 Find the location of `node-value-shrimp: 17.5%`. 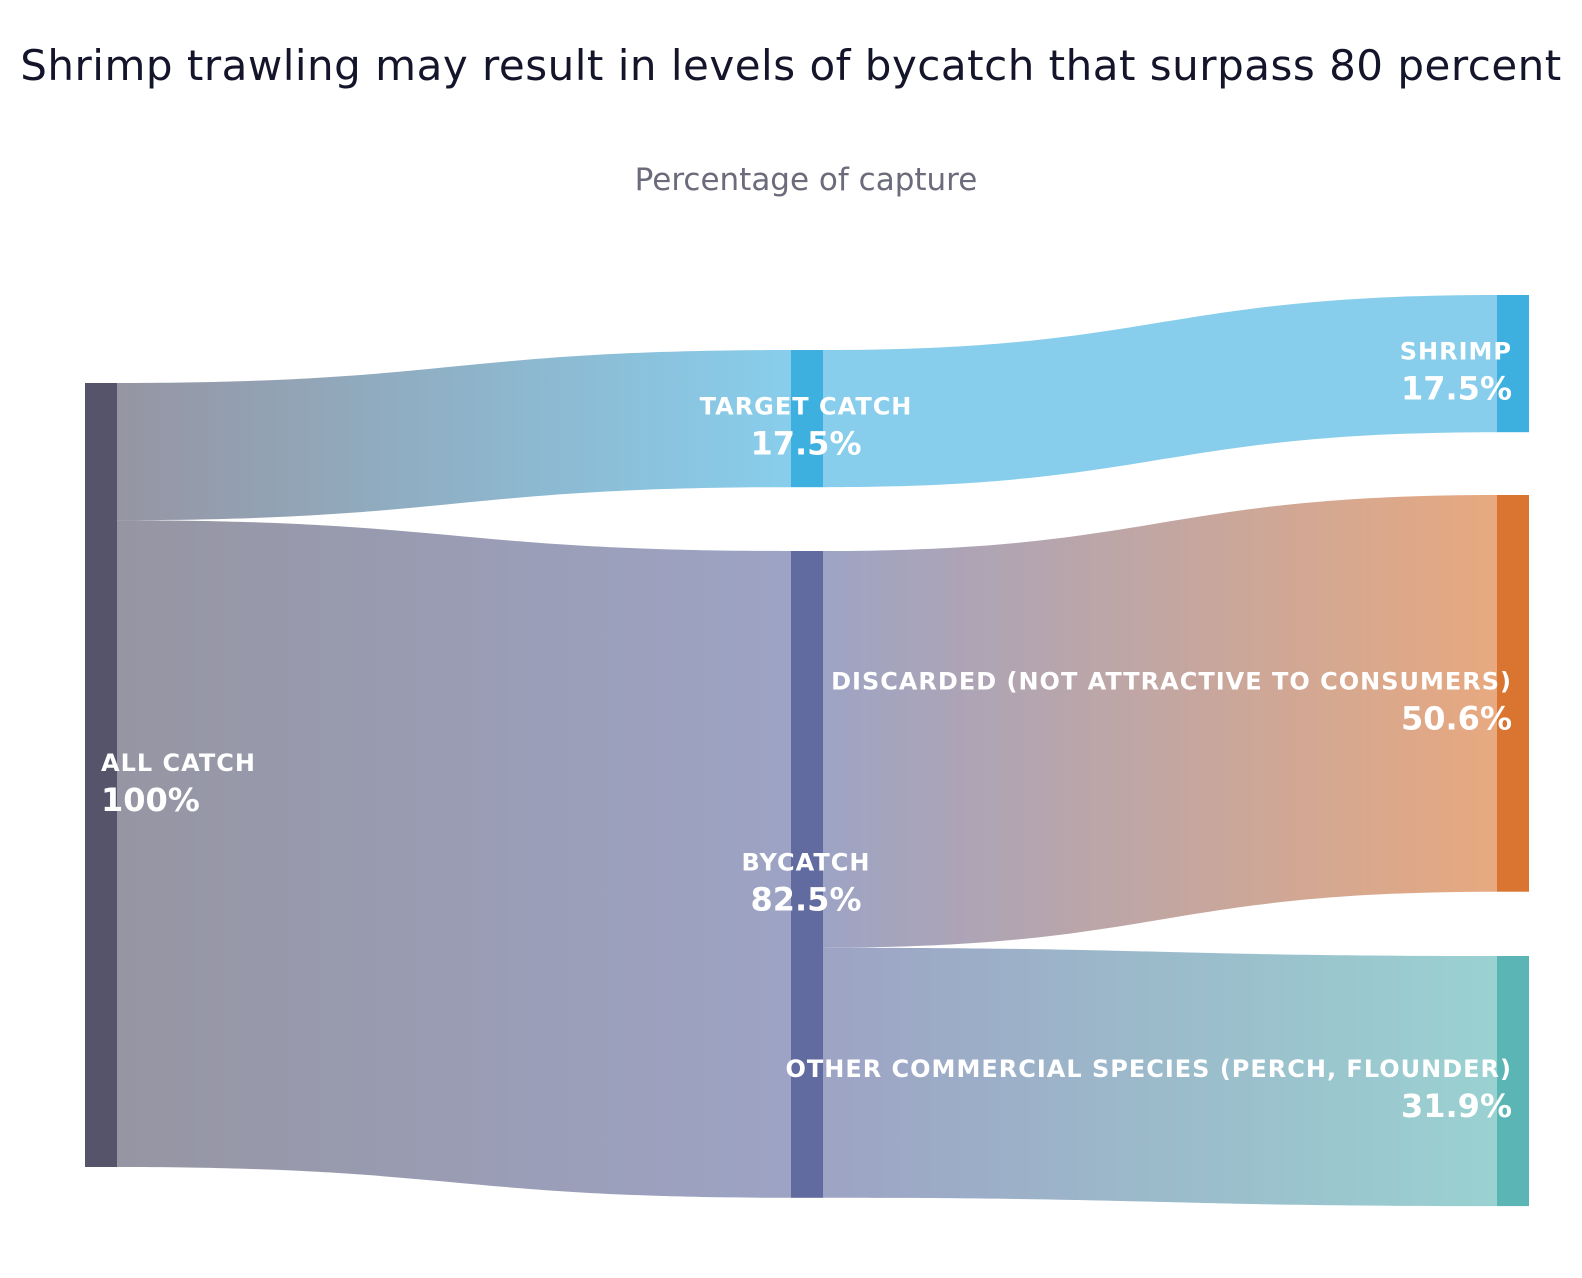

node-value-shrimp: 17.5% is located at coordinates (1456, 389).